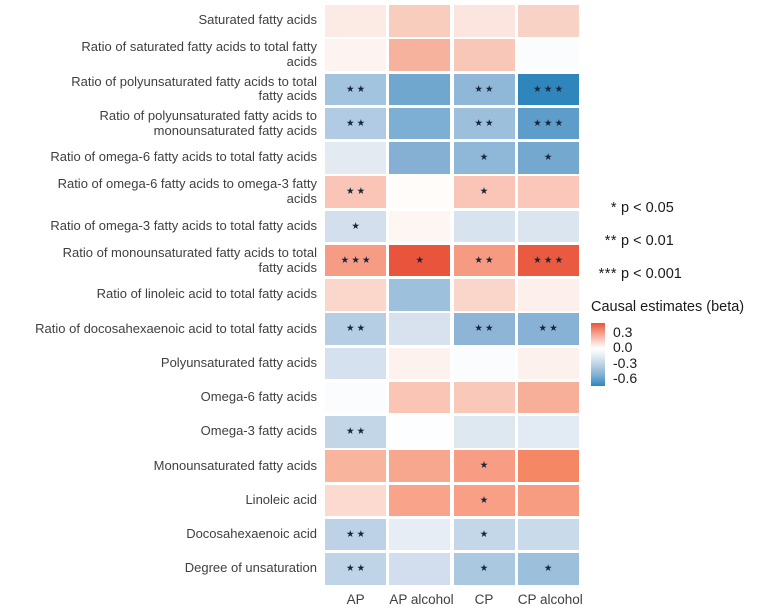  What do you see at coordinates (625, 378) in the screenshot?
I see `colorbar-tick-label: -0.6` at bounding box center [625, 378].